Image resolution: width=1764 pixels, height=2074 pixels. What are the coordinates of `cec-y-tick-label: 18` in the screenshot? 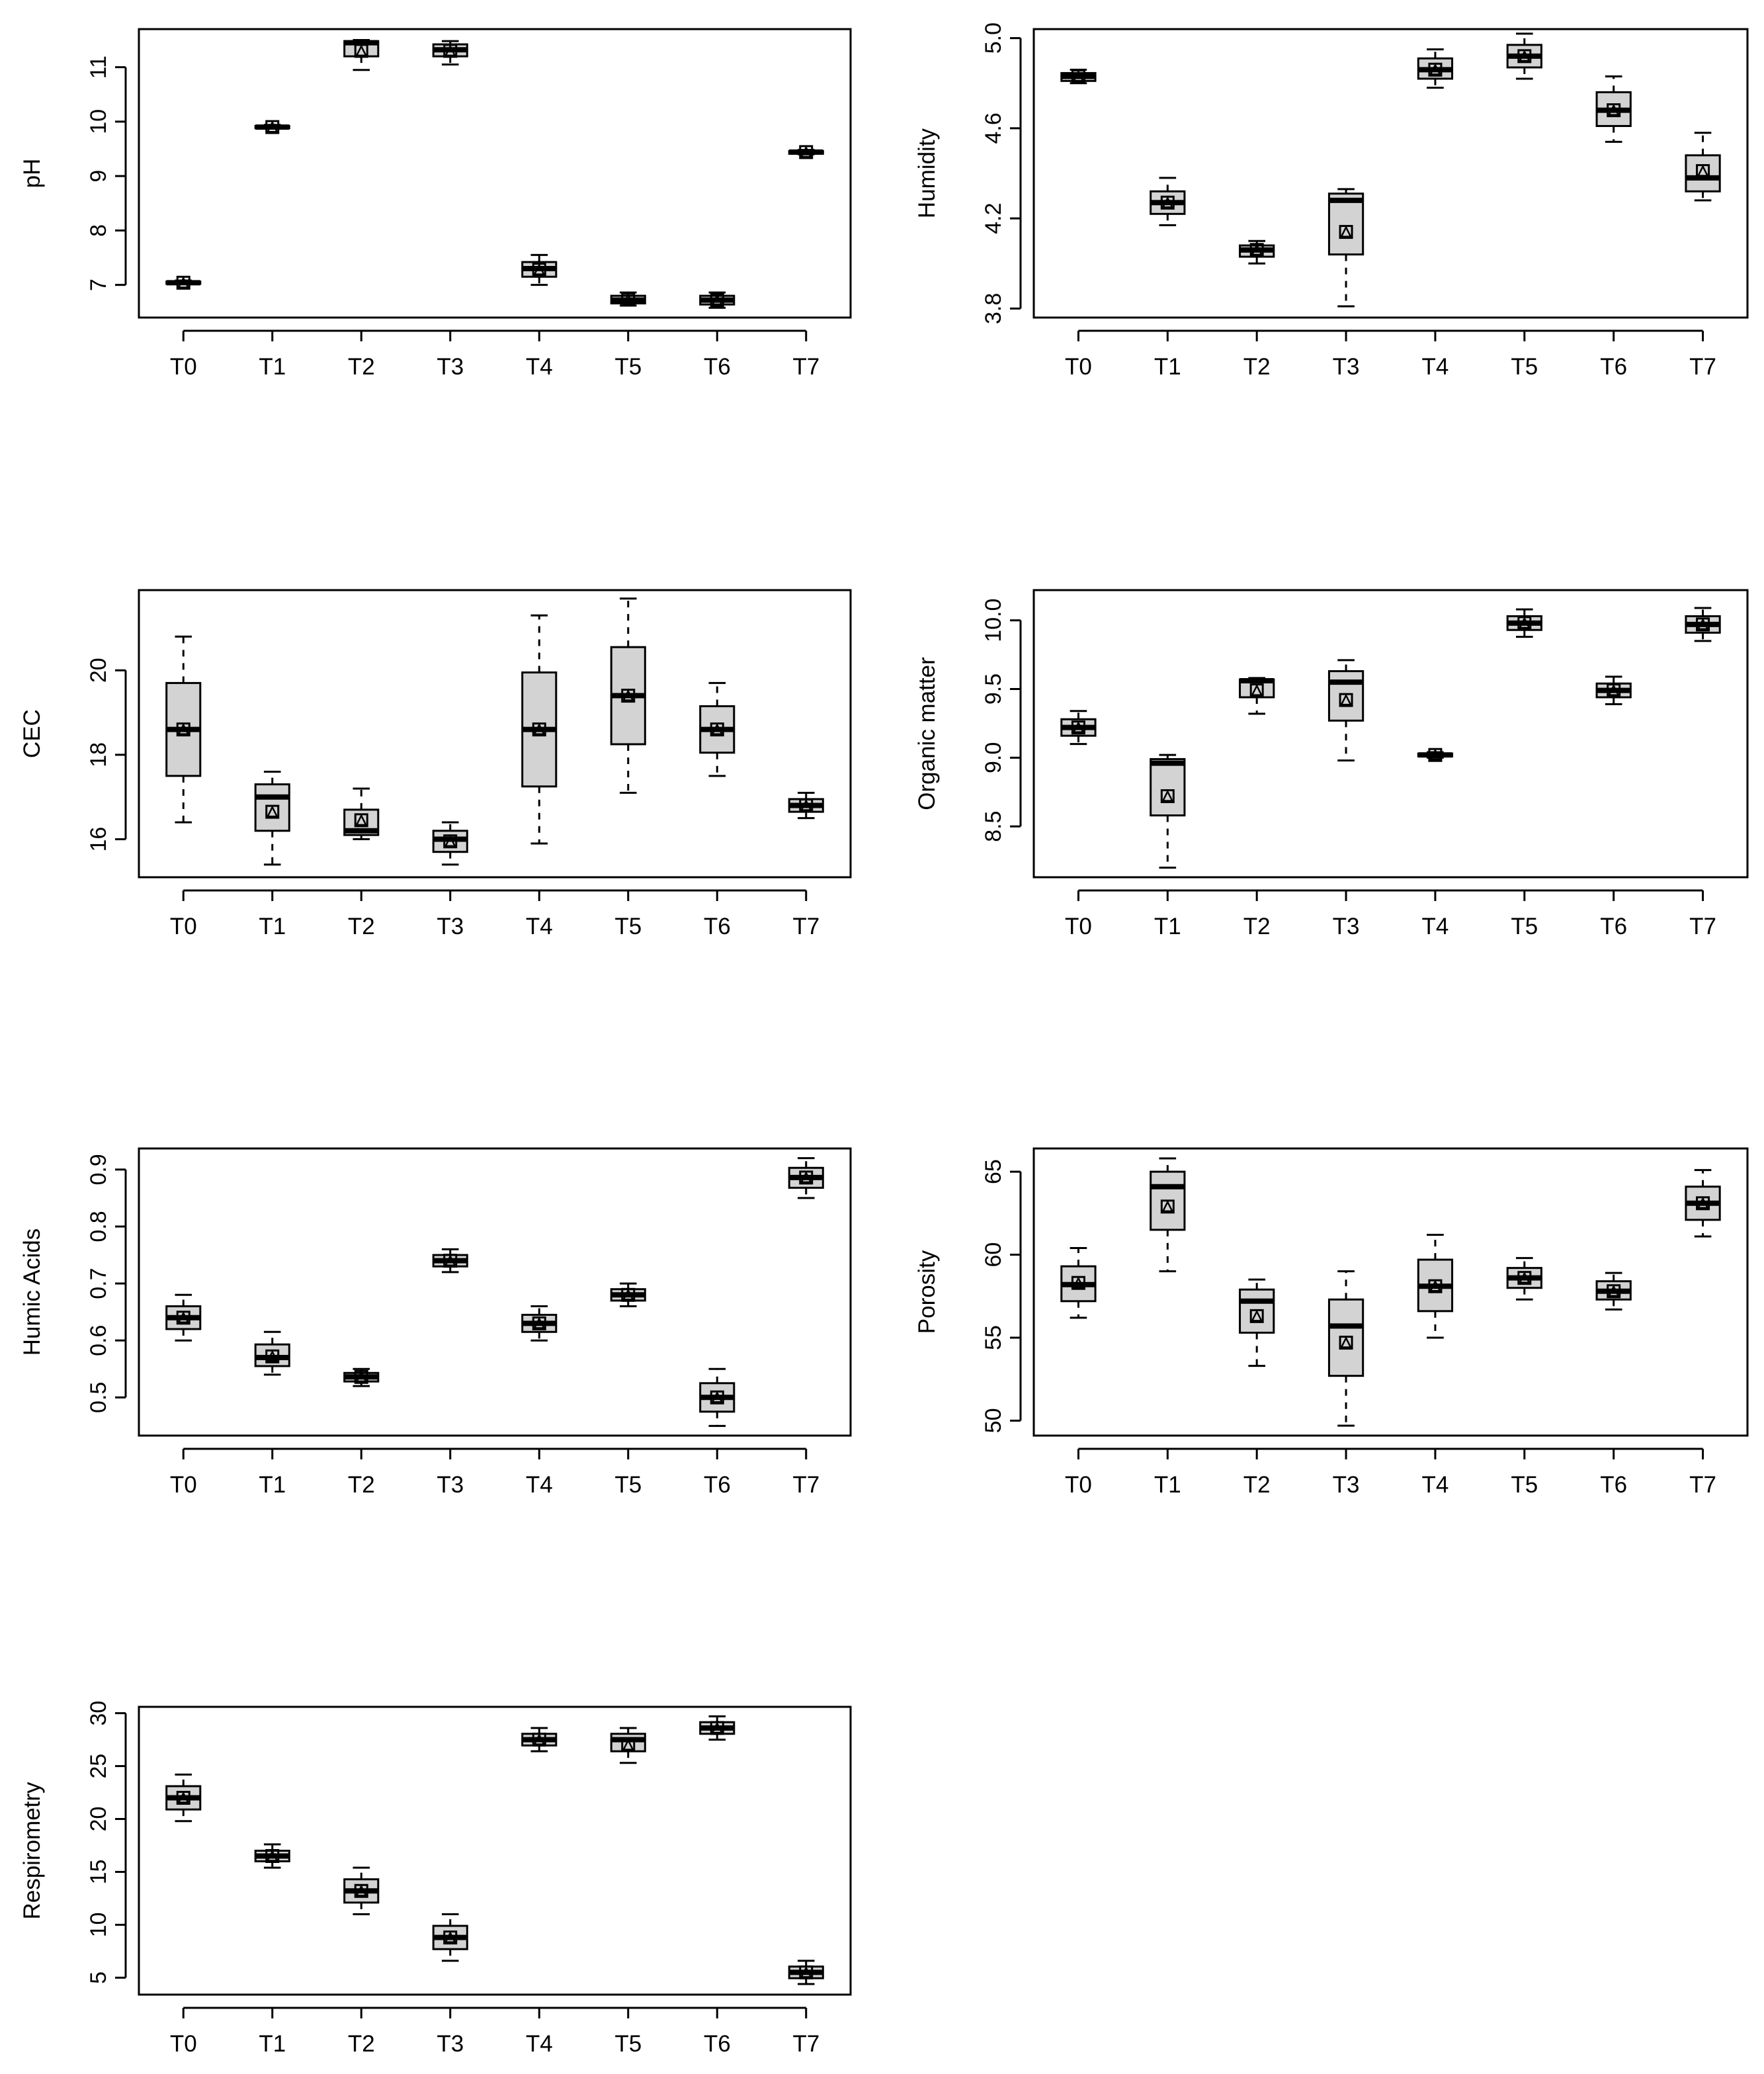 It's located at (98, 754).